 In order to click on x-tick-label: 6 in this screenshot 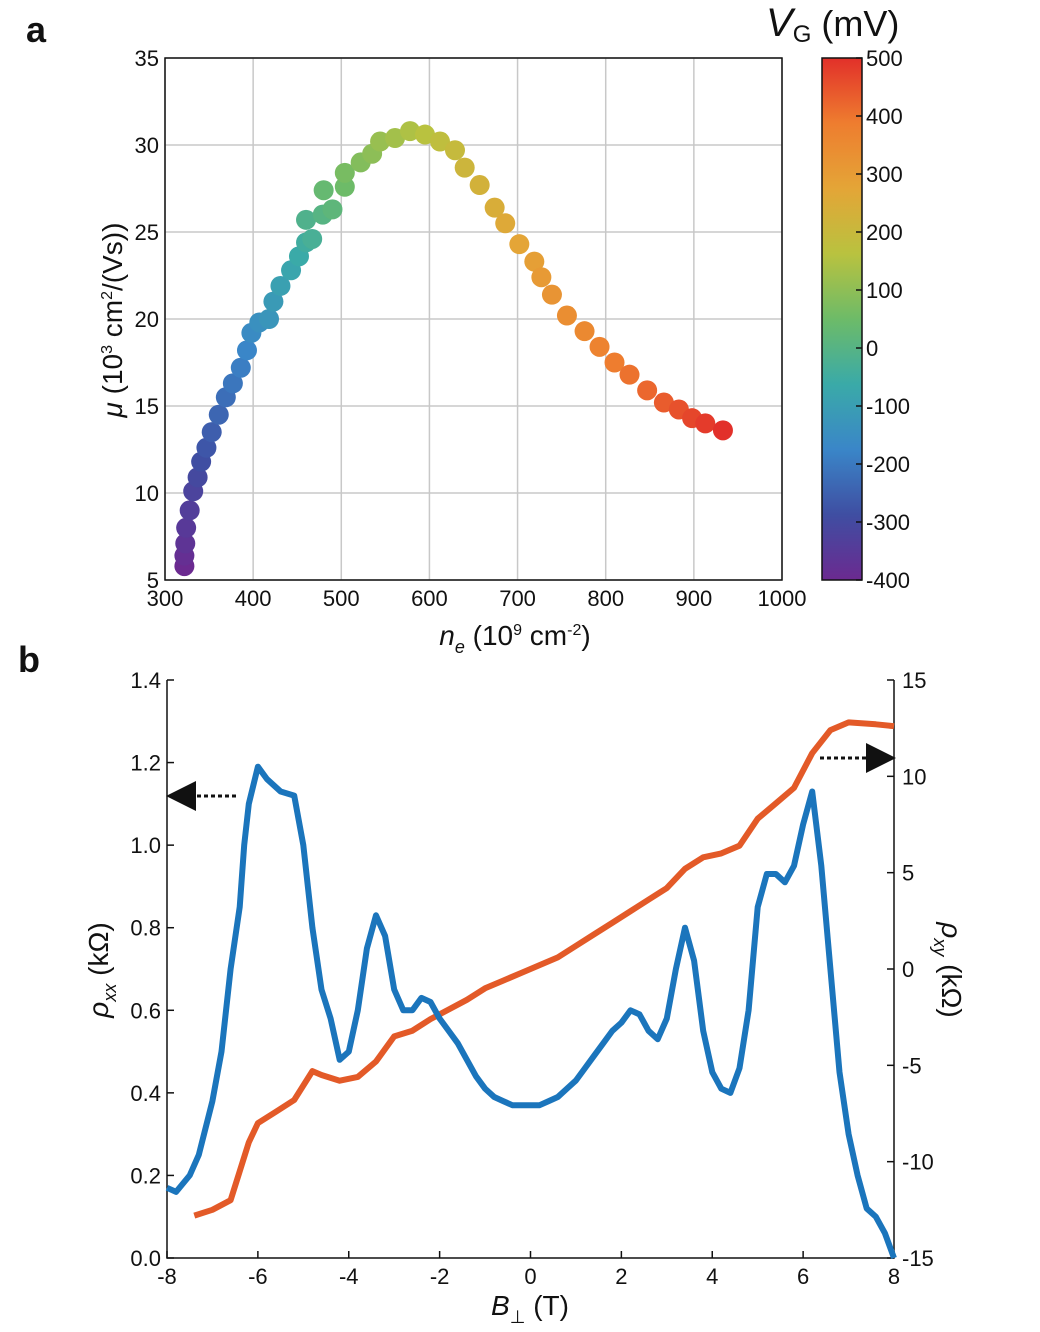, I will do `click(803, 1276)`.